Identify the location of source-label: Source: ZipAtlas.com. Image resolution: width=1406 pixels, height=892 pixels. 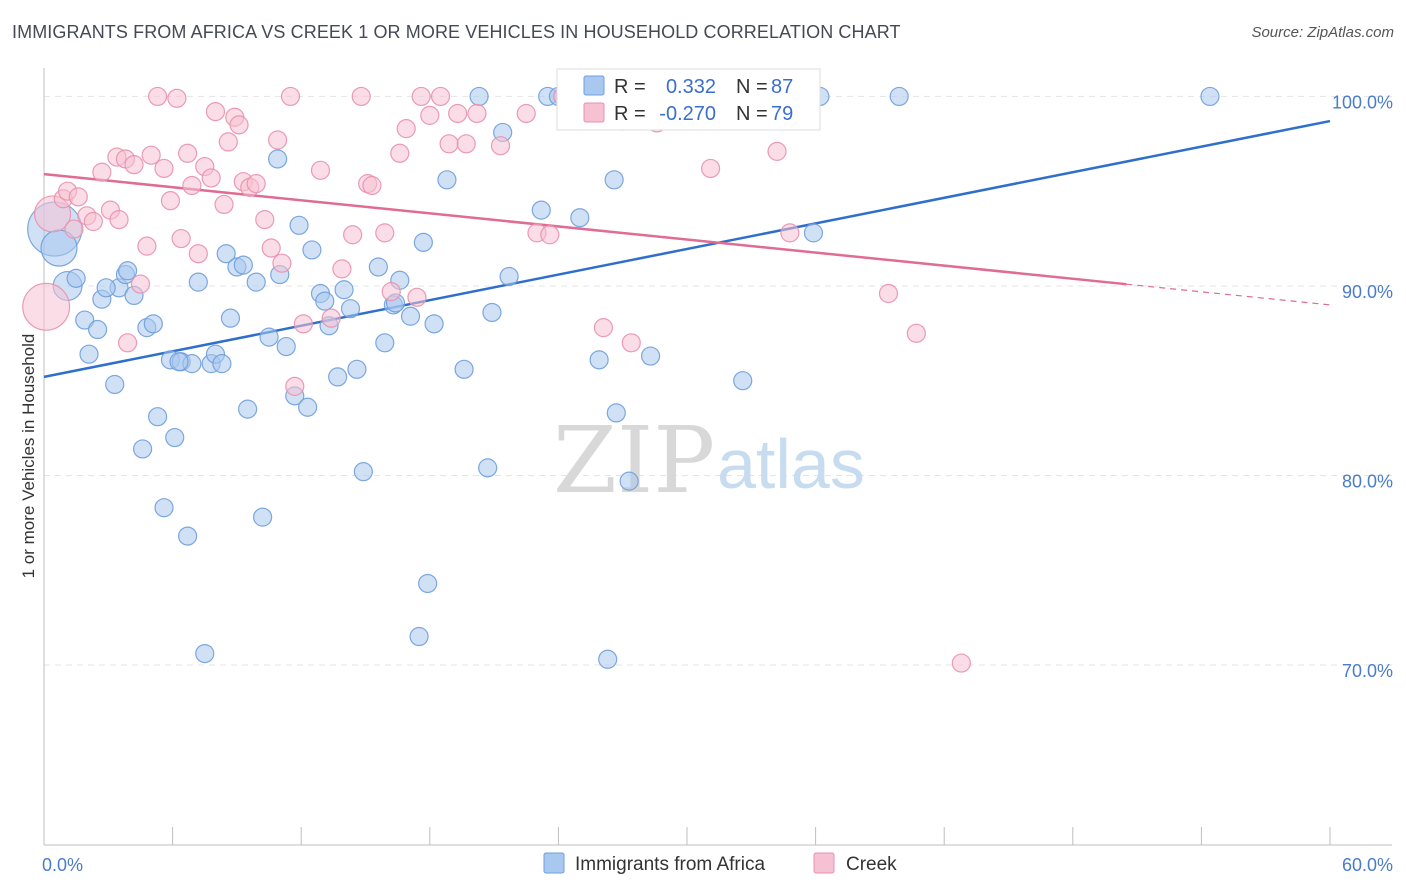
(1322, 32).